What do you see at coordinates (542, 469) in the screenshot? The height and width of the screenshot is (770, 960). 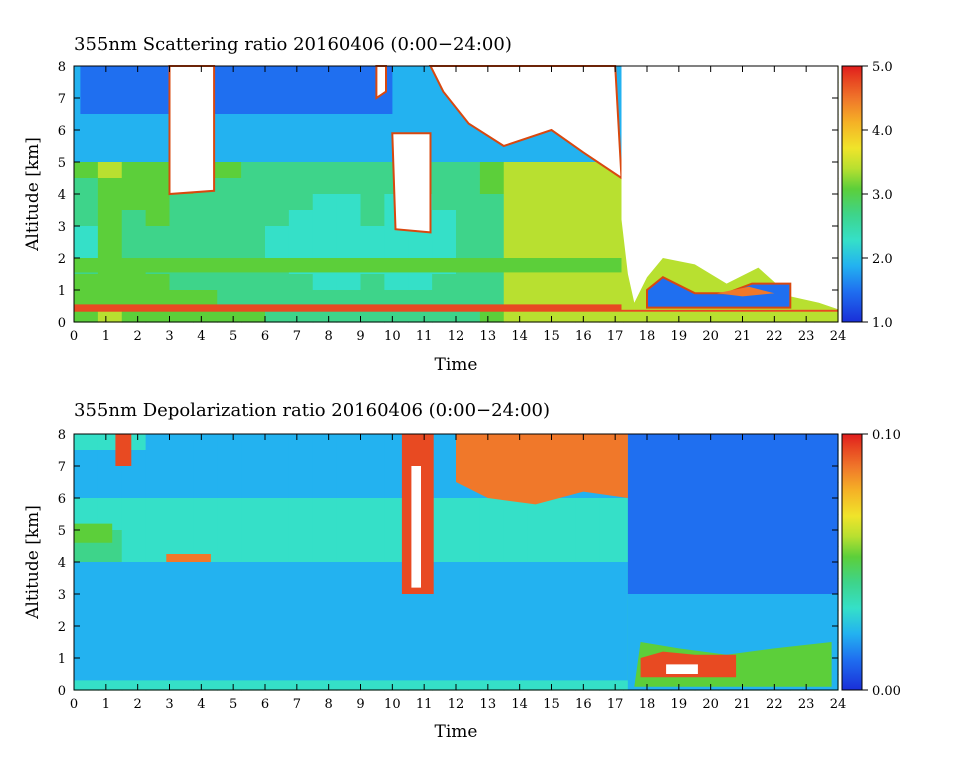 I see `upper-dust-plume` at bounding box center [542, 469].